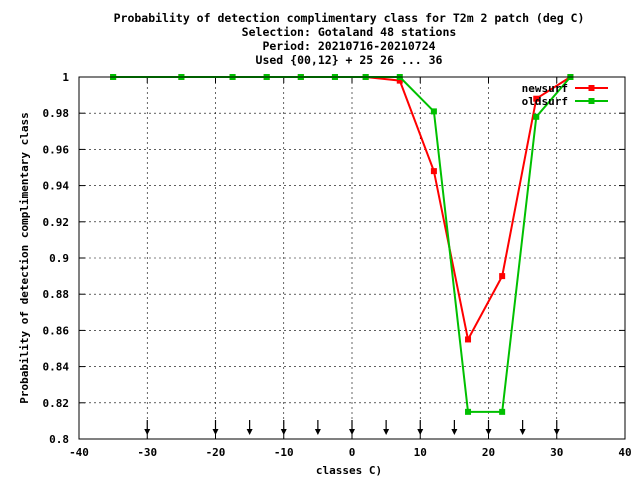  What do you see at coordinates (56, 330) in the screenshot?
I see `y-tick-label: 0.86` at bounding box center [56, 330].